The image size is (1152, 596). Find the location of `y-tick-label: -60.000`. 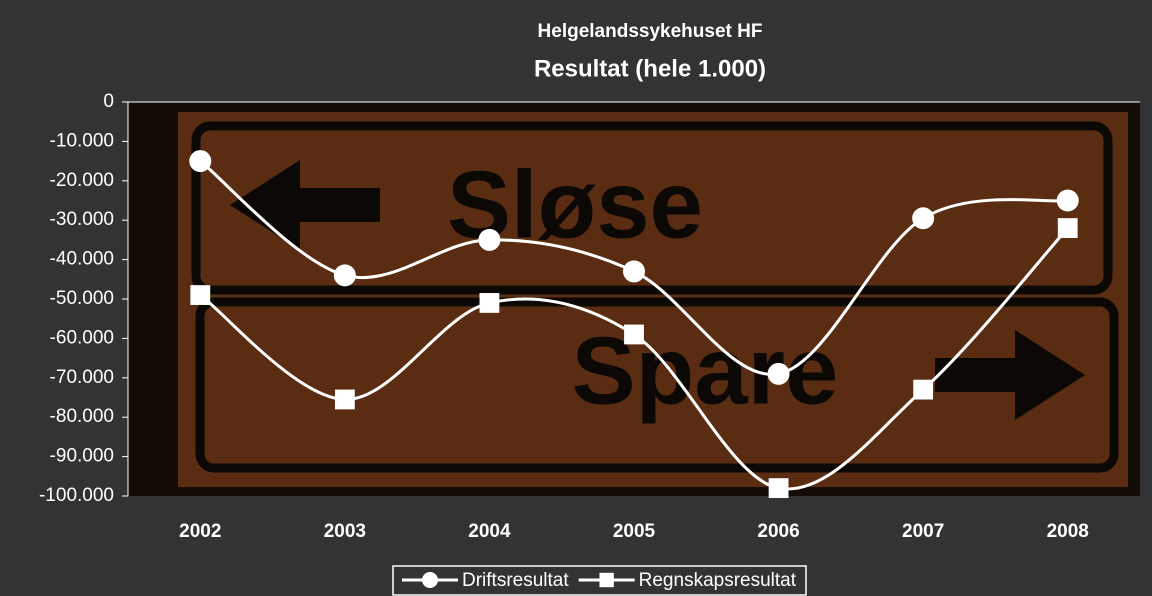

y-tick-label: -60.000 is located at coordinates (82, 337).